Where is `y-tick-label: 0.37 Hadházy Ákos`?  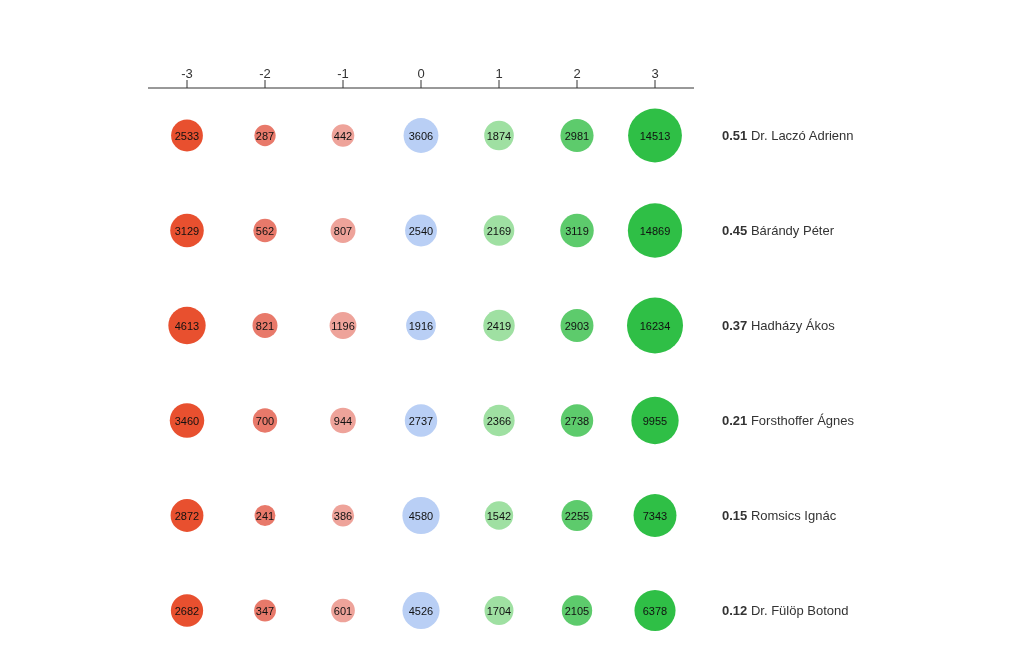
y-tick-label: 0.37 Hadházy Ákos is located at coordinates (779, 325).